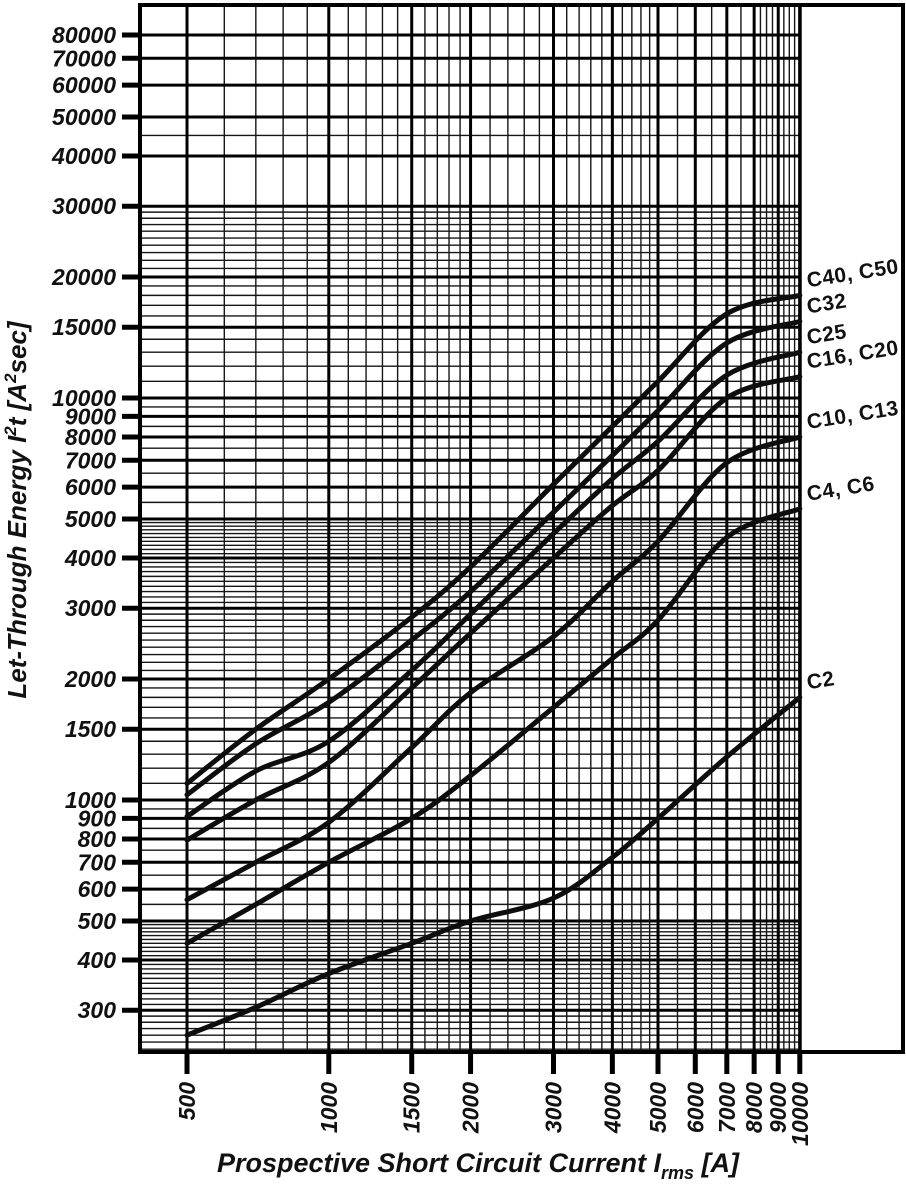 This screenshot has width=906, height=1187. Describe the element at coordinates (412, 1107) in the screenshot. I see `x-tick-label-1500: 1500` at that location.